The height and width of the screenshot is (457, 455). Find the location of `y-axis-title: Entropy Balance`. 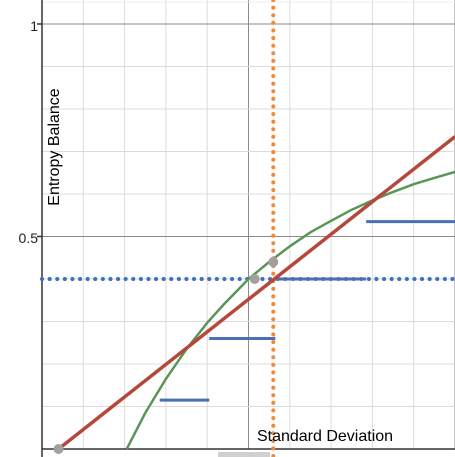

y-axis-title: Entropy Balance is located at coordinates (54, 147).